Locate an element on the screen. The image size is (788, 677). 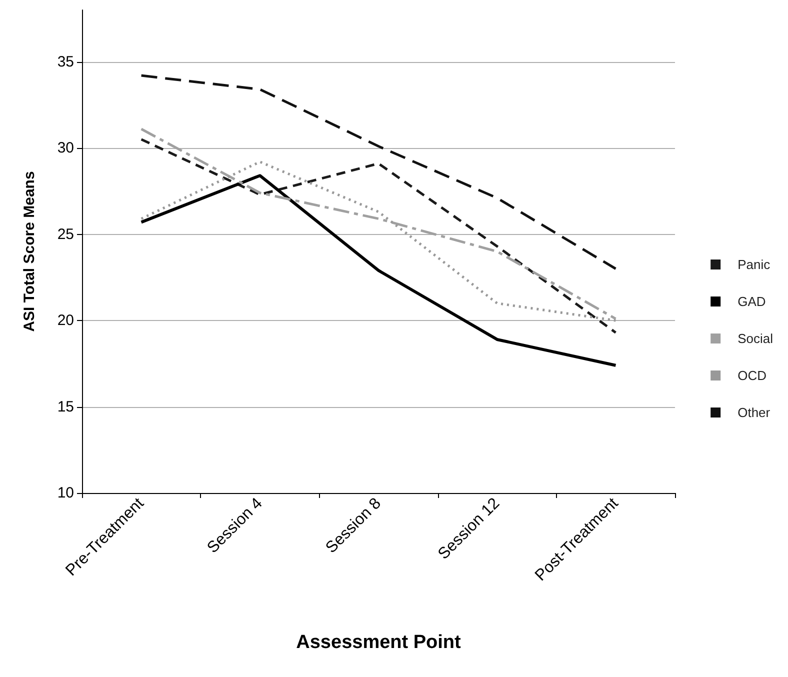
legend-label: Panic is located at coordinates (754, 264).